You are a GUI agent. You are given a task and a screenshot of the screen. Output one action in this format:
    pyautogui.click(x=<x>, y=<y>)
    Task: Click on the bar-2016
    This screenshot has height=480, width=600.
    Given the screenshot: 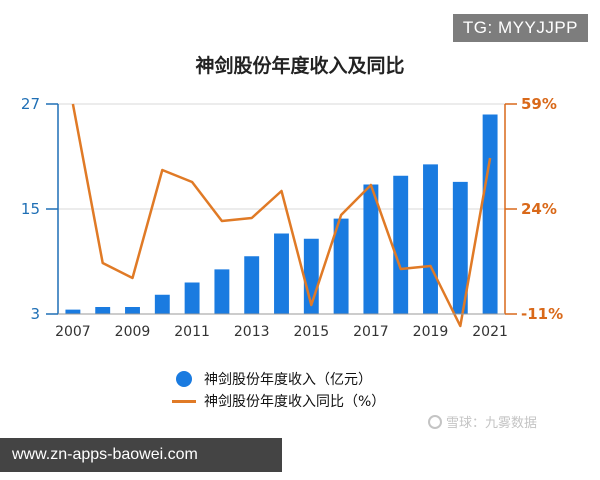 What is the action you would take?
    pyautogui.click(x=341, y=266)
    